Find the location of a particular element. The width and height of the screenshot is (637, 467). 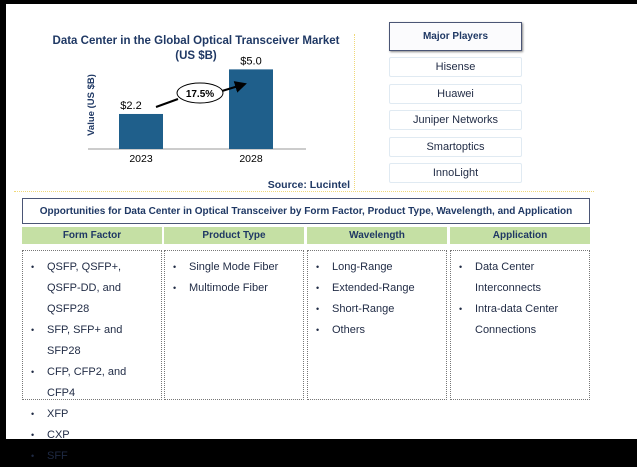

cagr-label: 17.5% is located at coordinates (200, 94).